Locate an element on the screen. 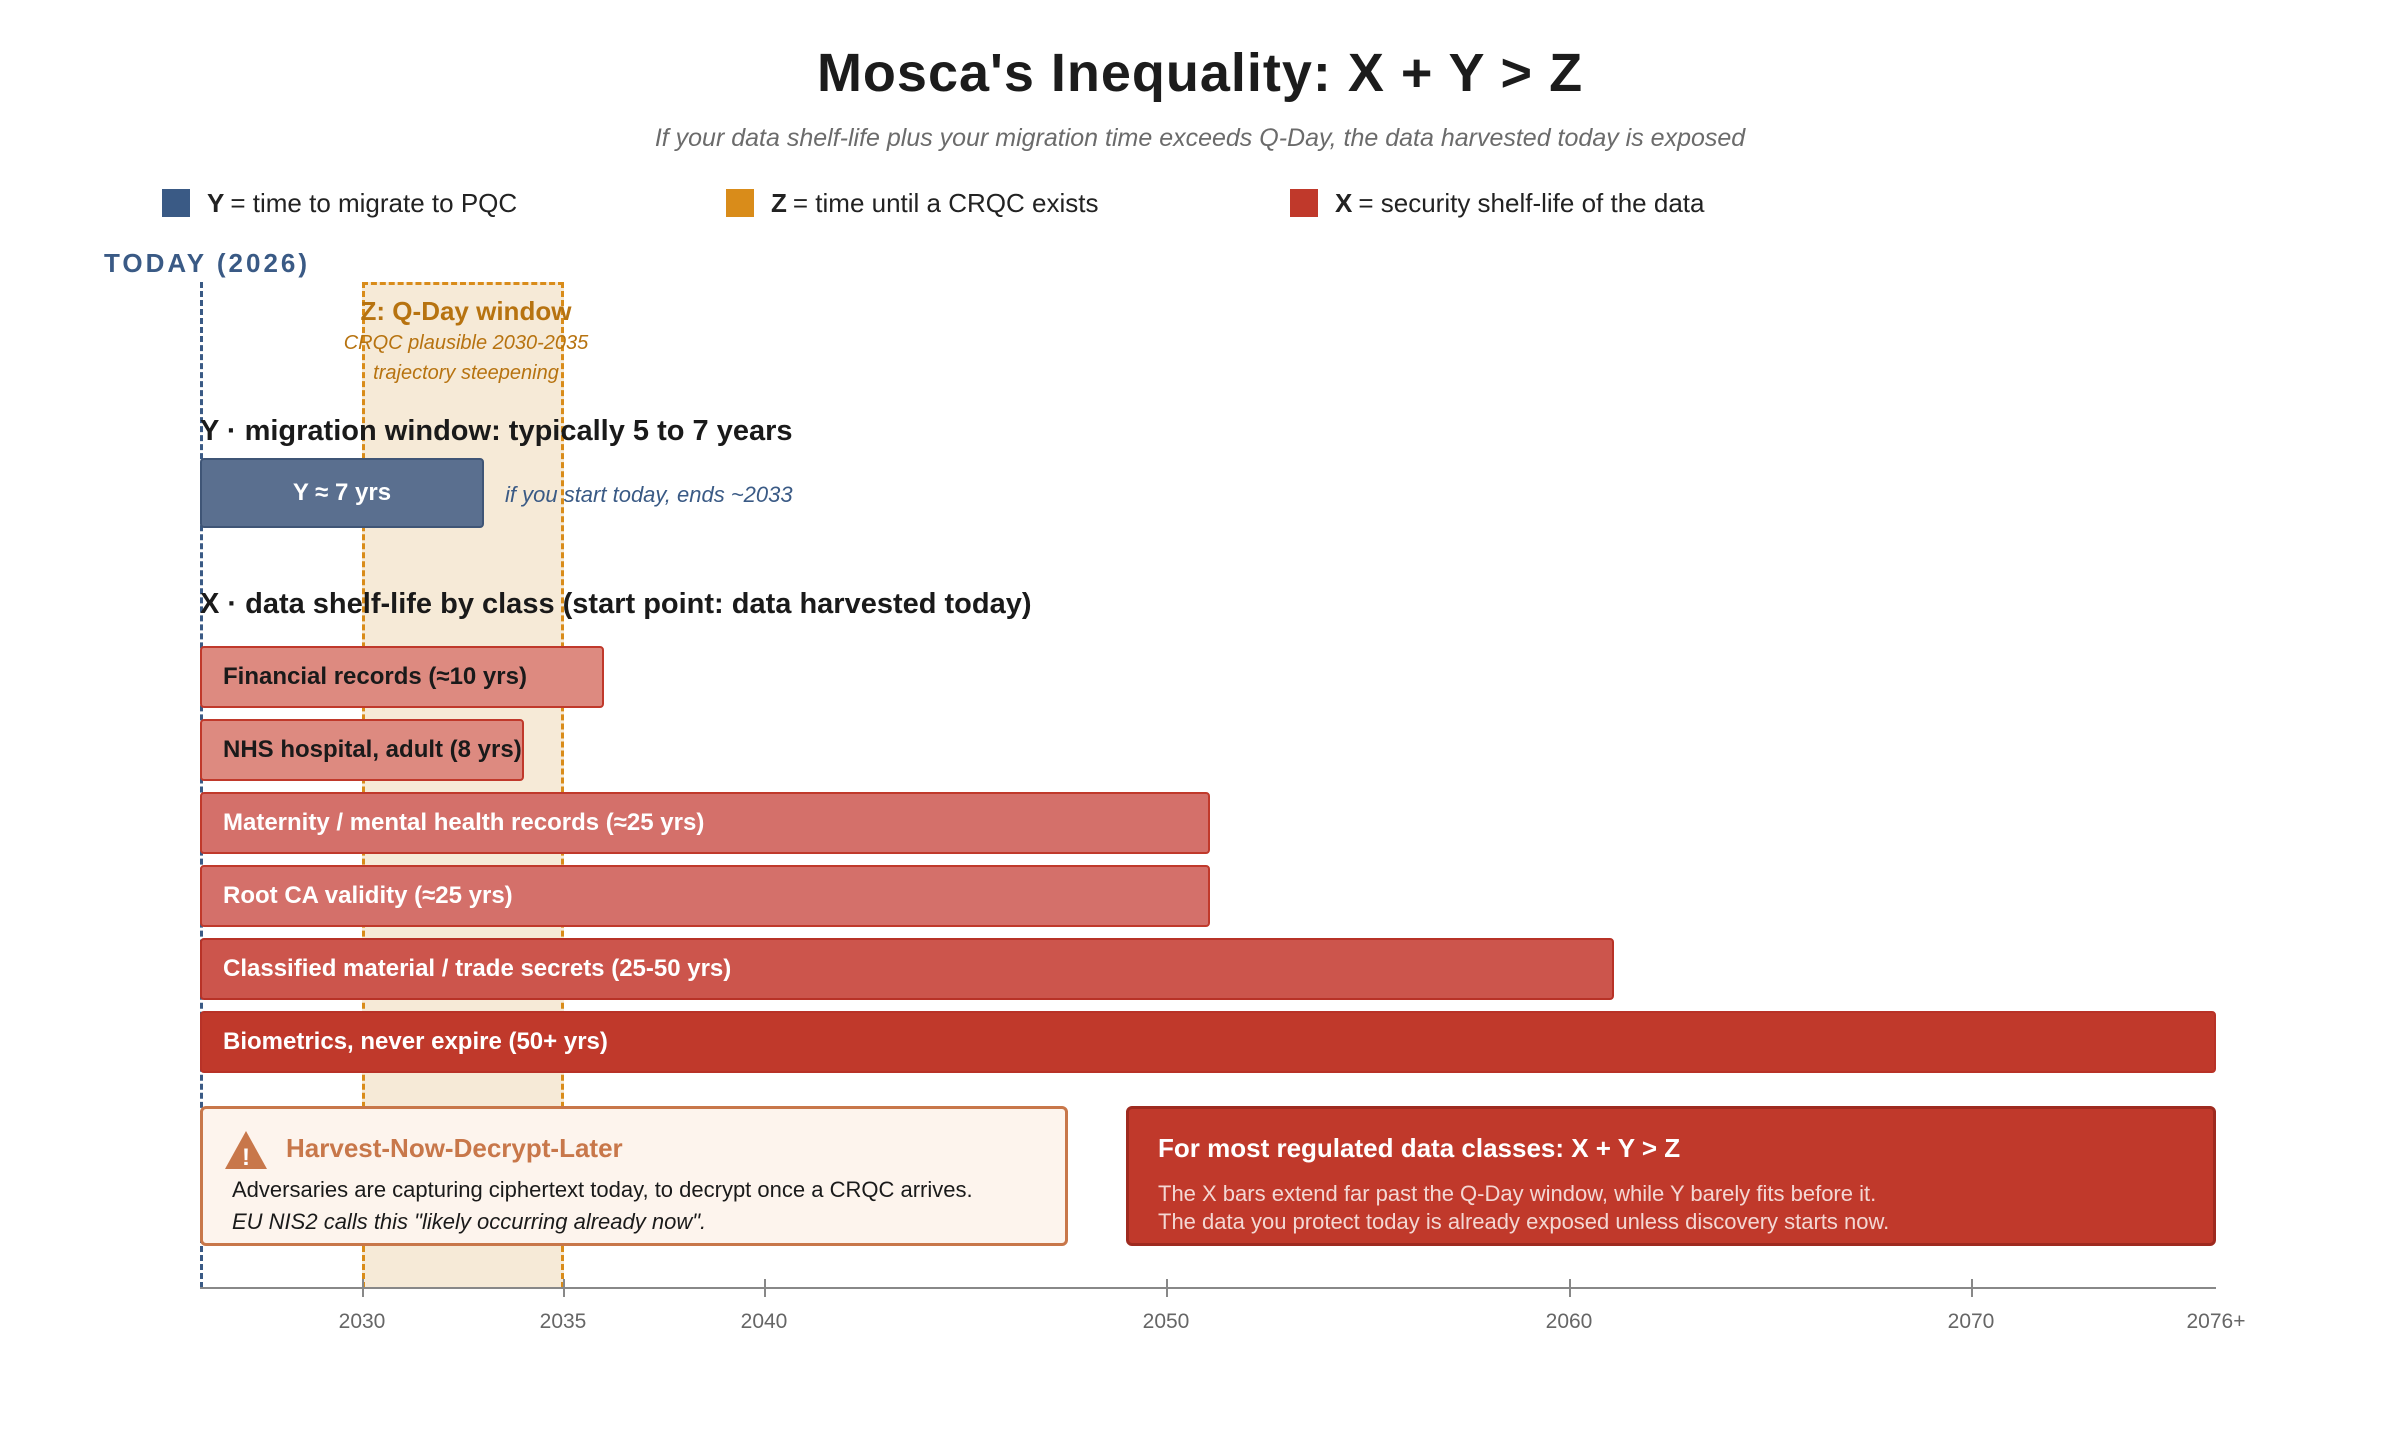 Image resolution: width=2400 pixels, height=1440 pixels. y-migration-bar: Y ≈ 7 yrs is located at coordinates (342, 493).